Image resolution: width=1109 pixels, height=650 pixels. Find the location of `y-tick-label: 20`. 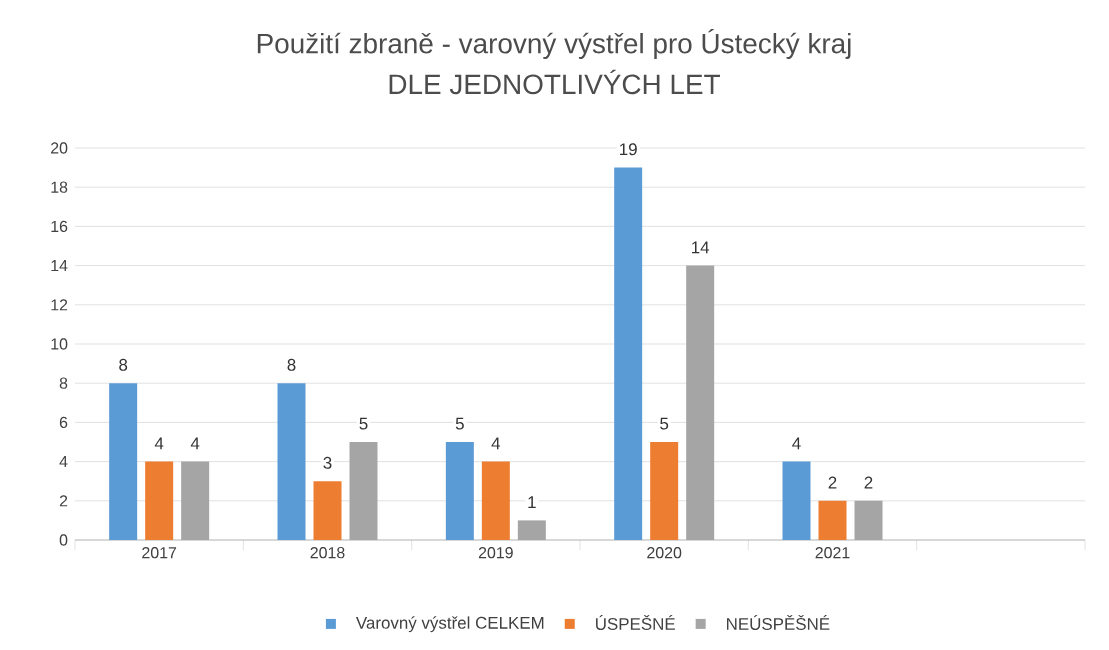

y-tick-label: 20 is located at coordinates (59, 148).